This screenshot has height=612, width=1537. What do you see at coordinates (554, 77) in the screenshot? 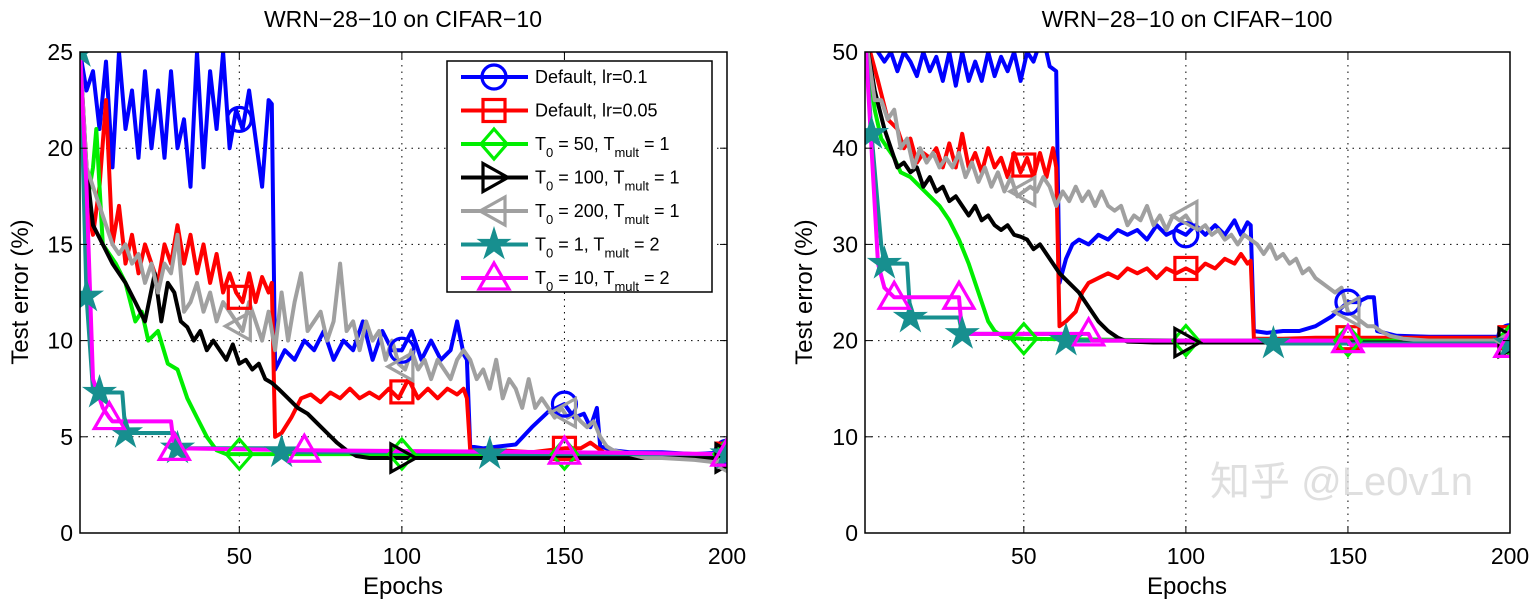
I see `legend-item: Default, lr=0.1` at bounding box center [554, 77].